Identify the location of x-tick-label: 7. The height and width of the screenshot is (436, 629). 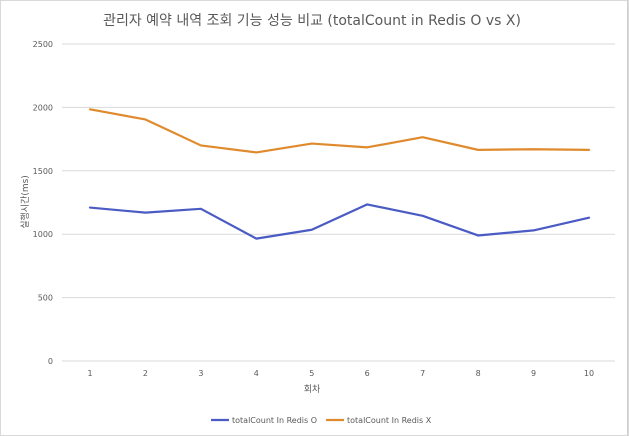
(422, 373).